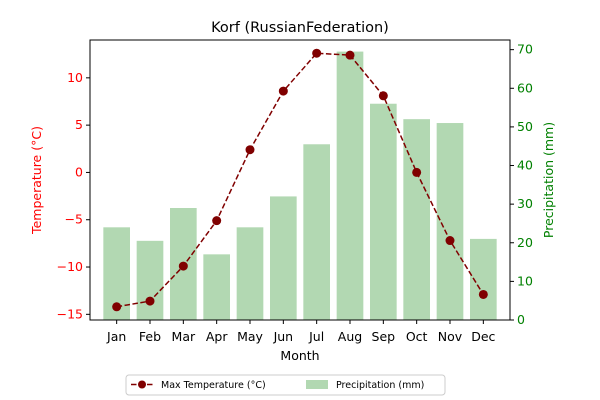  Describe the element at coordinates (184, 336) in the screenshot. I see `x-tick-label: Mar` at that location.